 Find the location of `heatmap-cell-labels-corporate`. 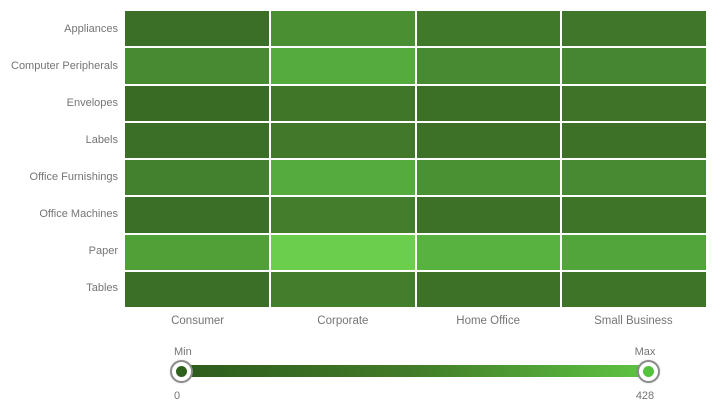

heatmap-cell-labels-corporate is located at coordinates (342, 140).